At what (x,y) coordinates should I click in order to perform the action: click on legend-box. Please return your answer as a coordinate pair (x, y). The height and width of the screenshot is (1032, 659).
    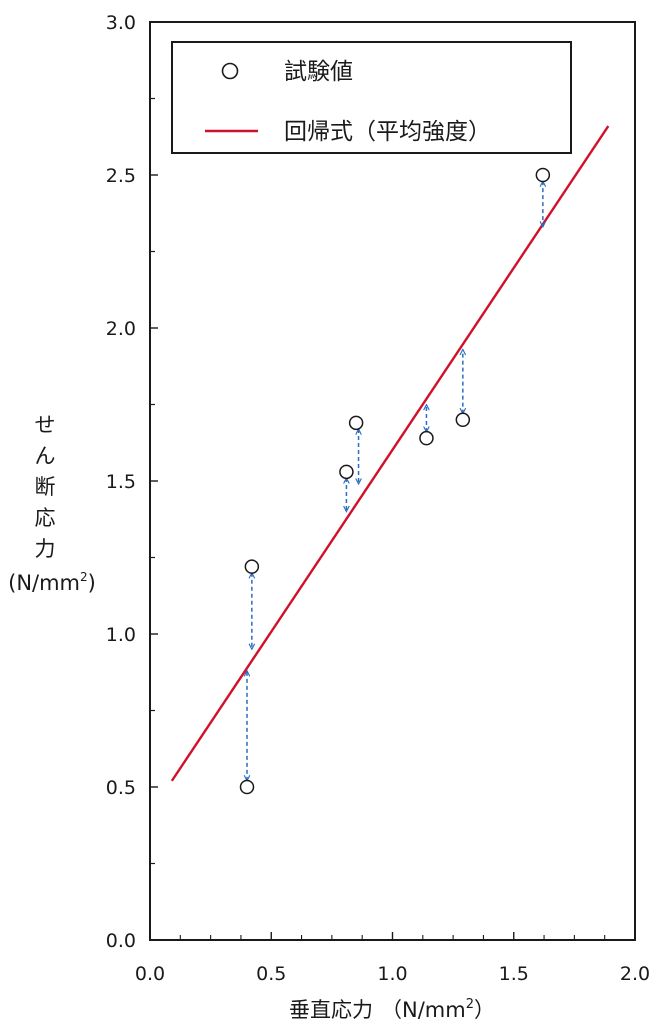
    Looking at the image, I should click on (371, 97).